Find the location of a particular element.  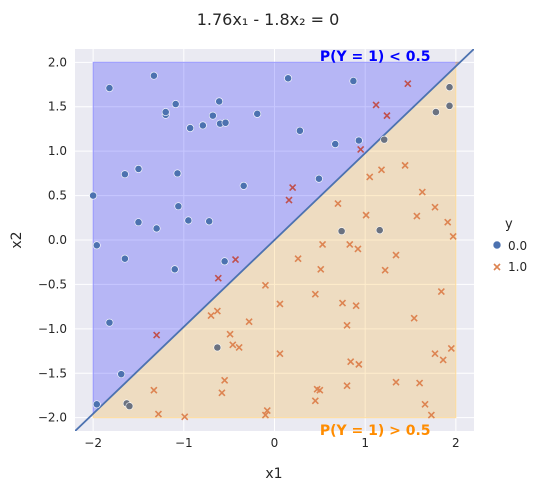

y-tick-label: −1.0 is located at coordinates (52, 329).